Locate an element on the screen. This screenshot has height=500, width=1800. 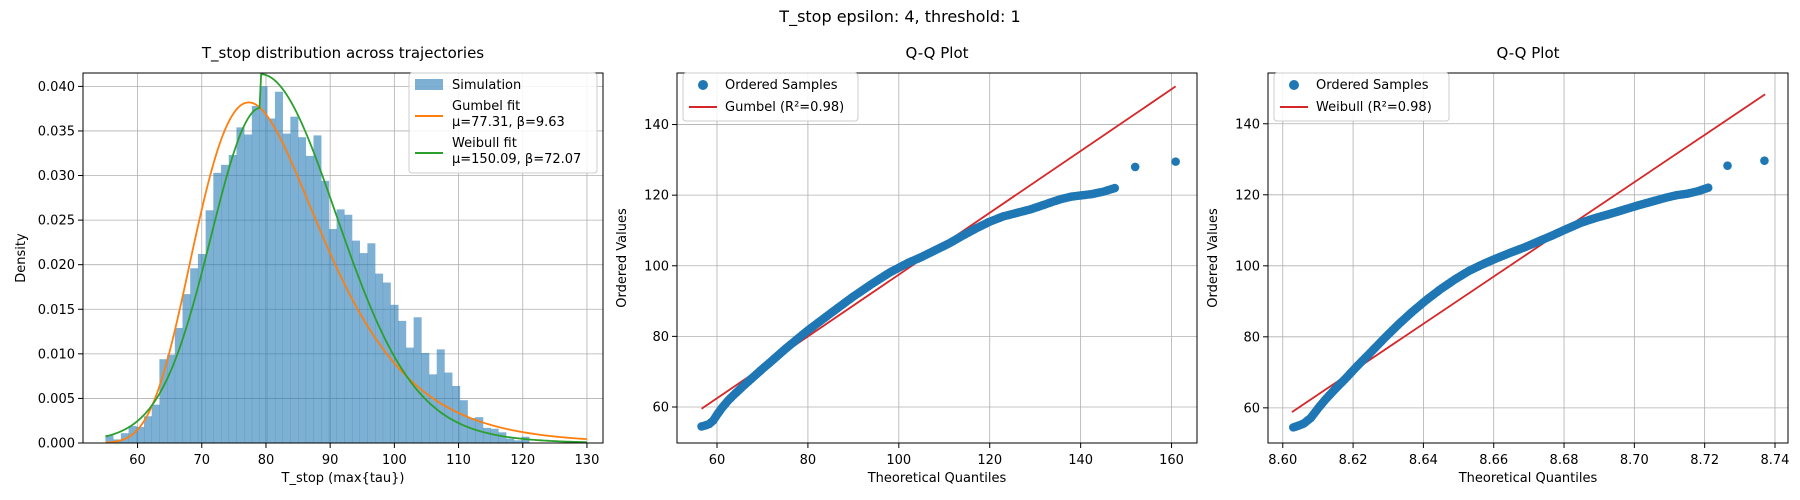
y-tick-label: 0.020 is located at coordinates (56, 265).